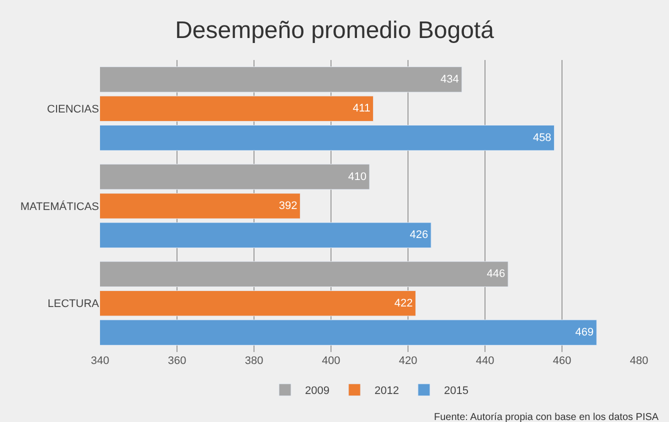 This screenshot has height=422, width=669. I want to click on x-tick-label: 460, so click(562, 361).